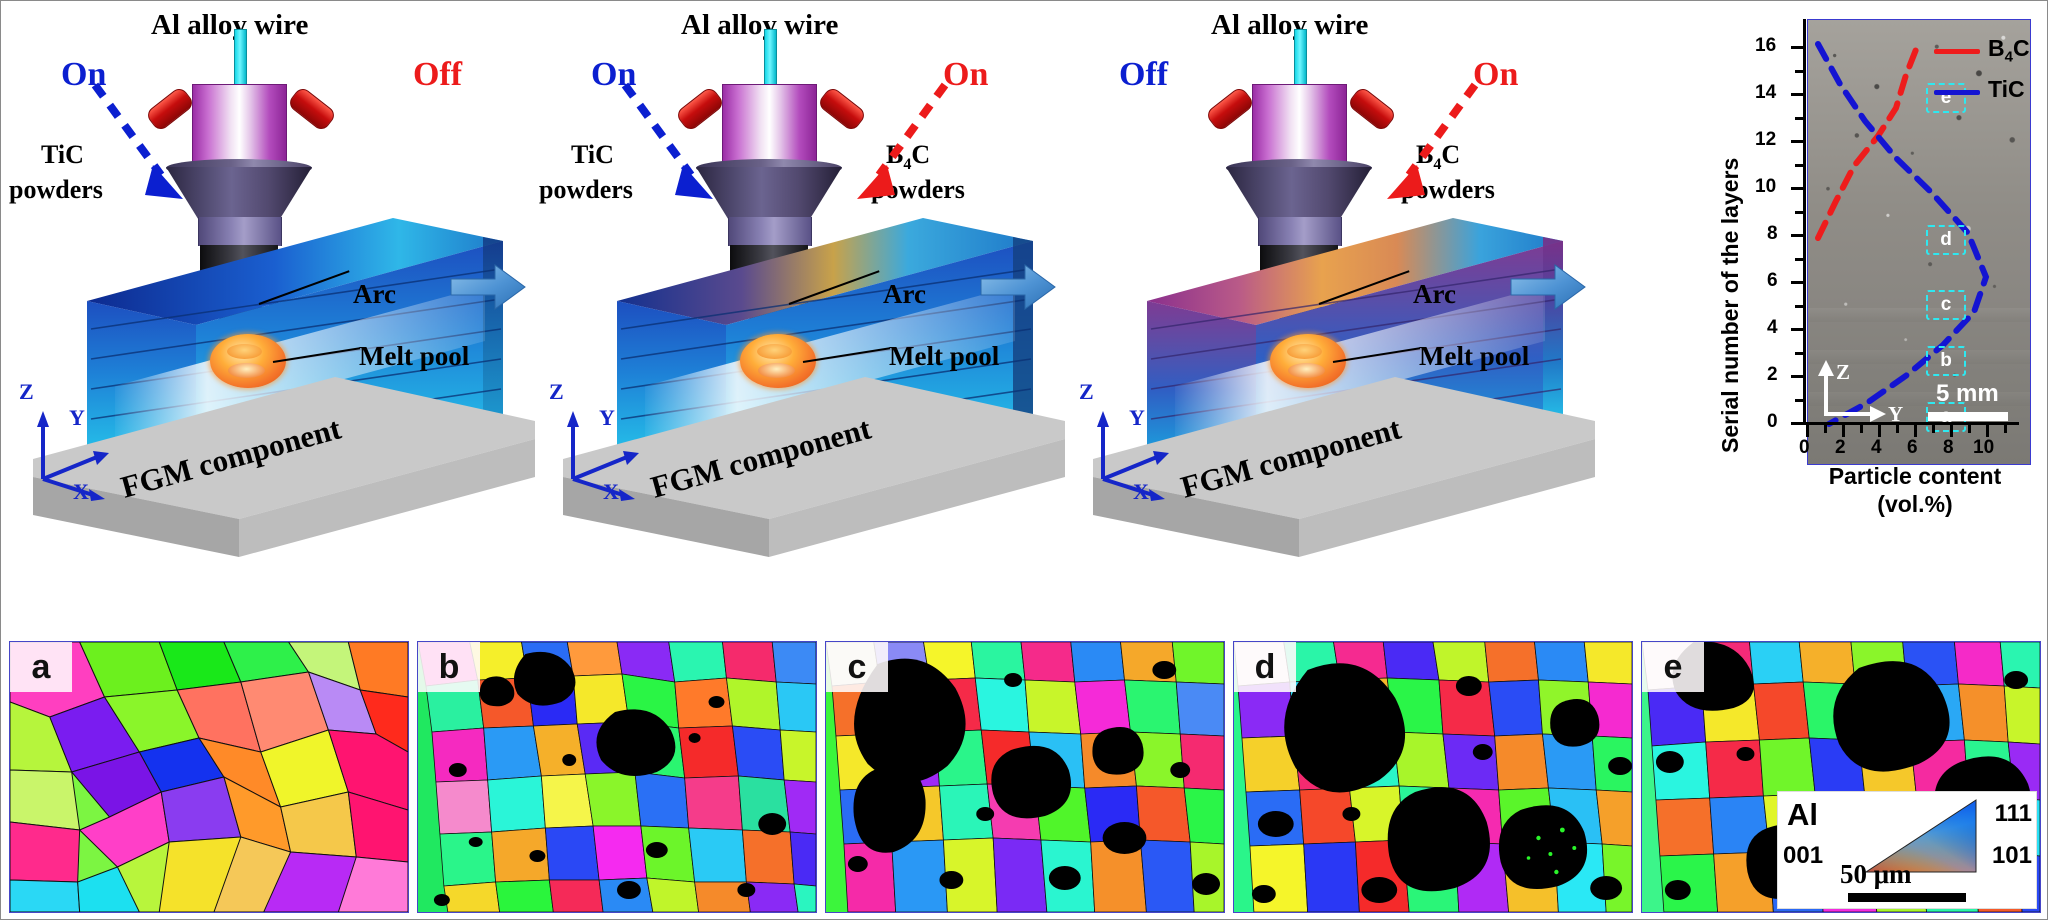 This screenshot has width=2048, height=920. I want to click on chart-y-axis, so click(1804, 221).